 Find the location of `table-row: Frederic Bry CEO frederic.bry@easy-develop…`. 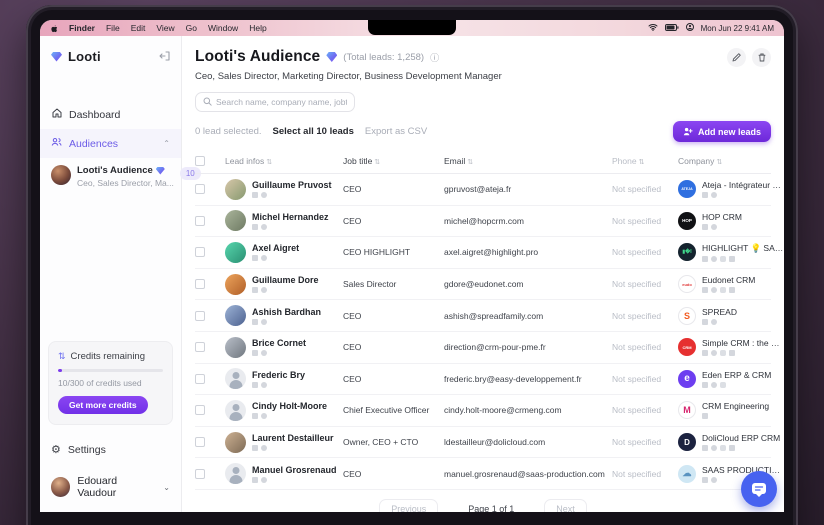

table-row: Frederic Bry CEO frederic.bry@easy-develop… is located at coordinates (483, 380).